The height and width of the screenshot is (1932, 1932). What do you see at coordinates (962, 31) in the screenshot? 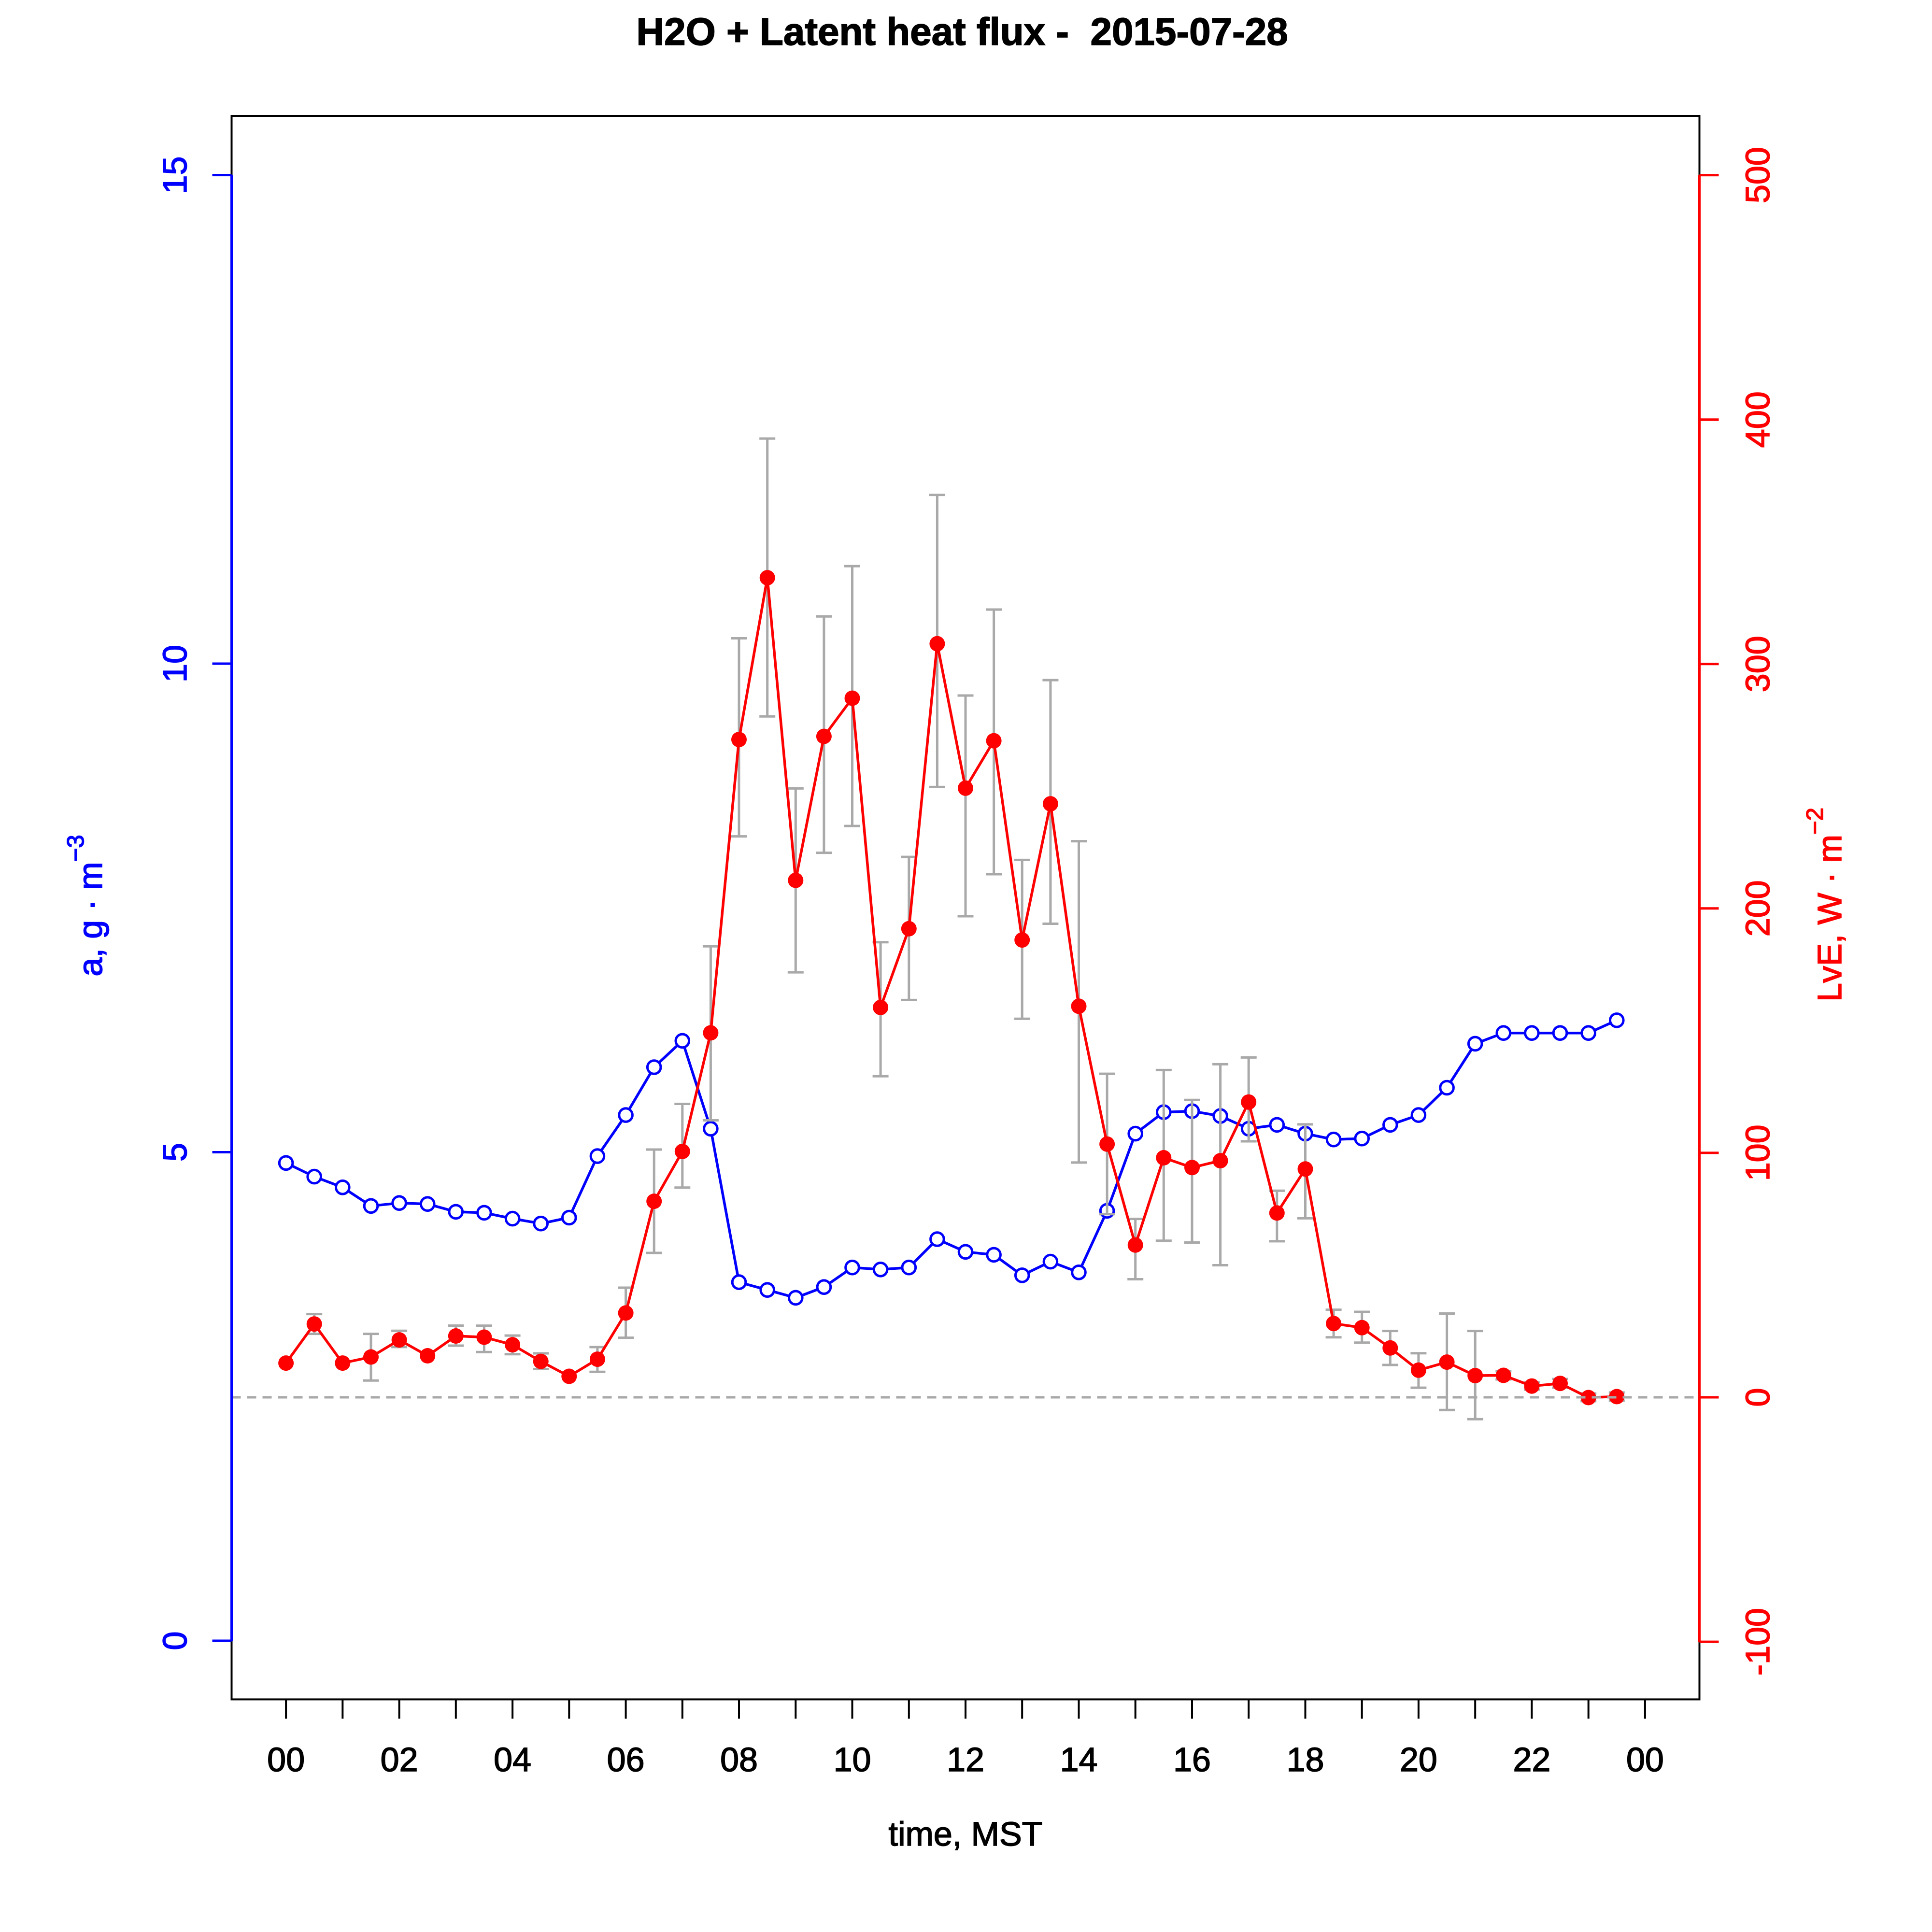
I see `svg-text:H2O + Latent heat flux - 2015: H2O + Latent heat flux - 2015-07-28` at bounding box center [962, 31].